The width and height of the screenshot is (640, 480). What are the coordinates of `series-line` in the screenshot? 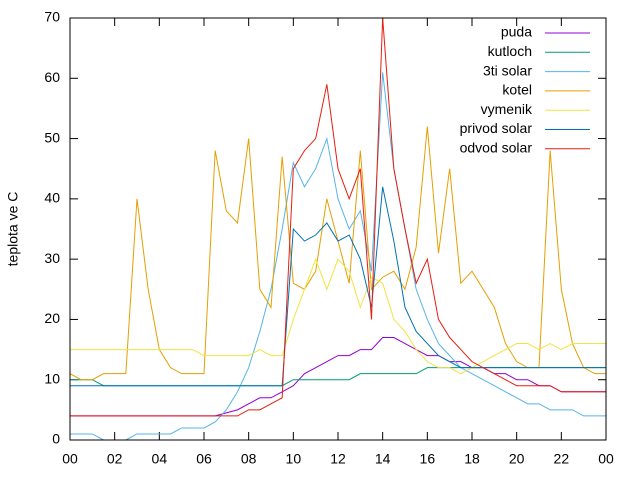 It's located at (338, 377).